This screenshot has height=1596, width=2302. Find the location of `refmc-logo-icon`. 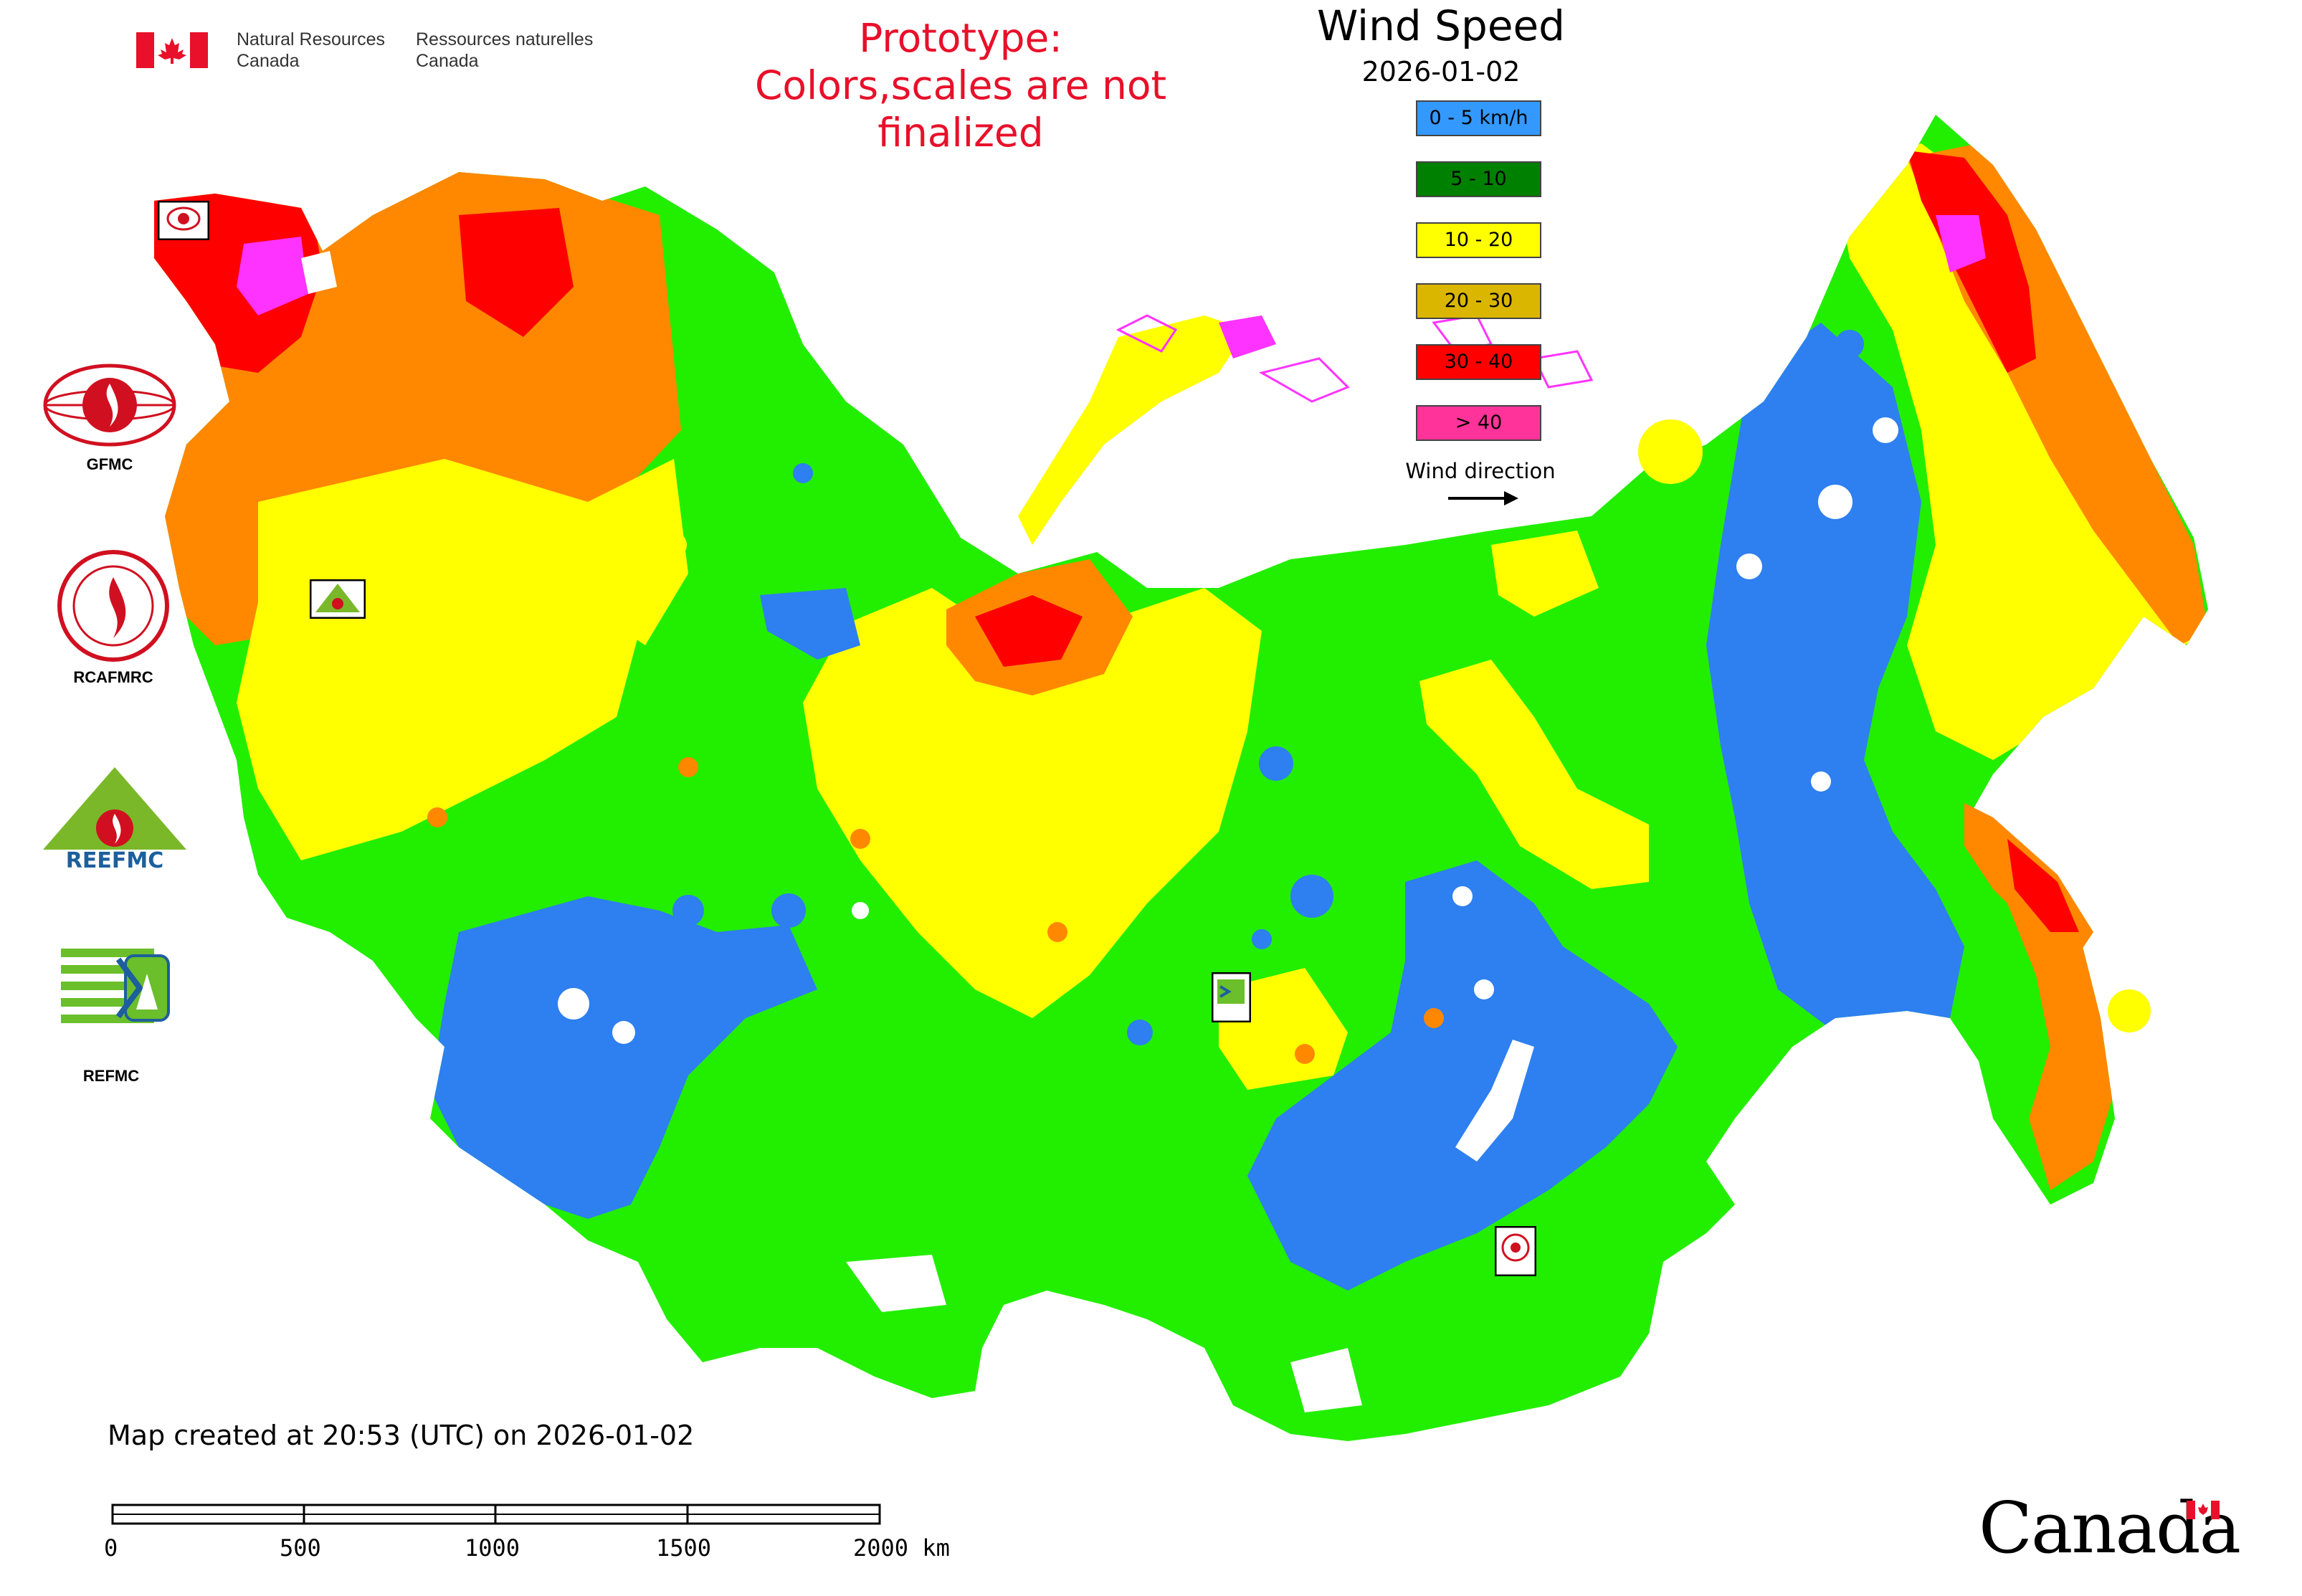

refmc-logo-icon is located at coordinates (114, 988).